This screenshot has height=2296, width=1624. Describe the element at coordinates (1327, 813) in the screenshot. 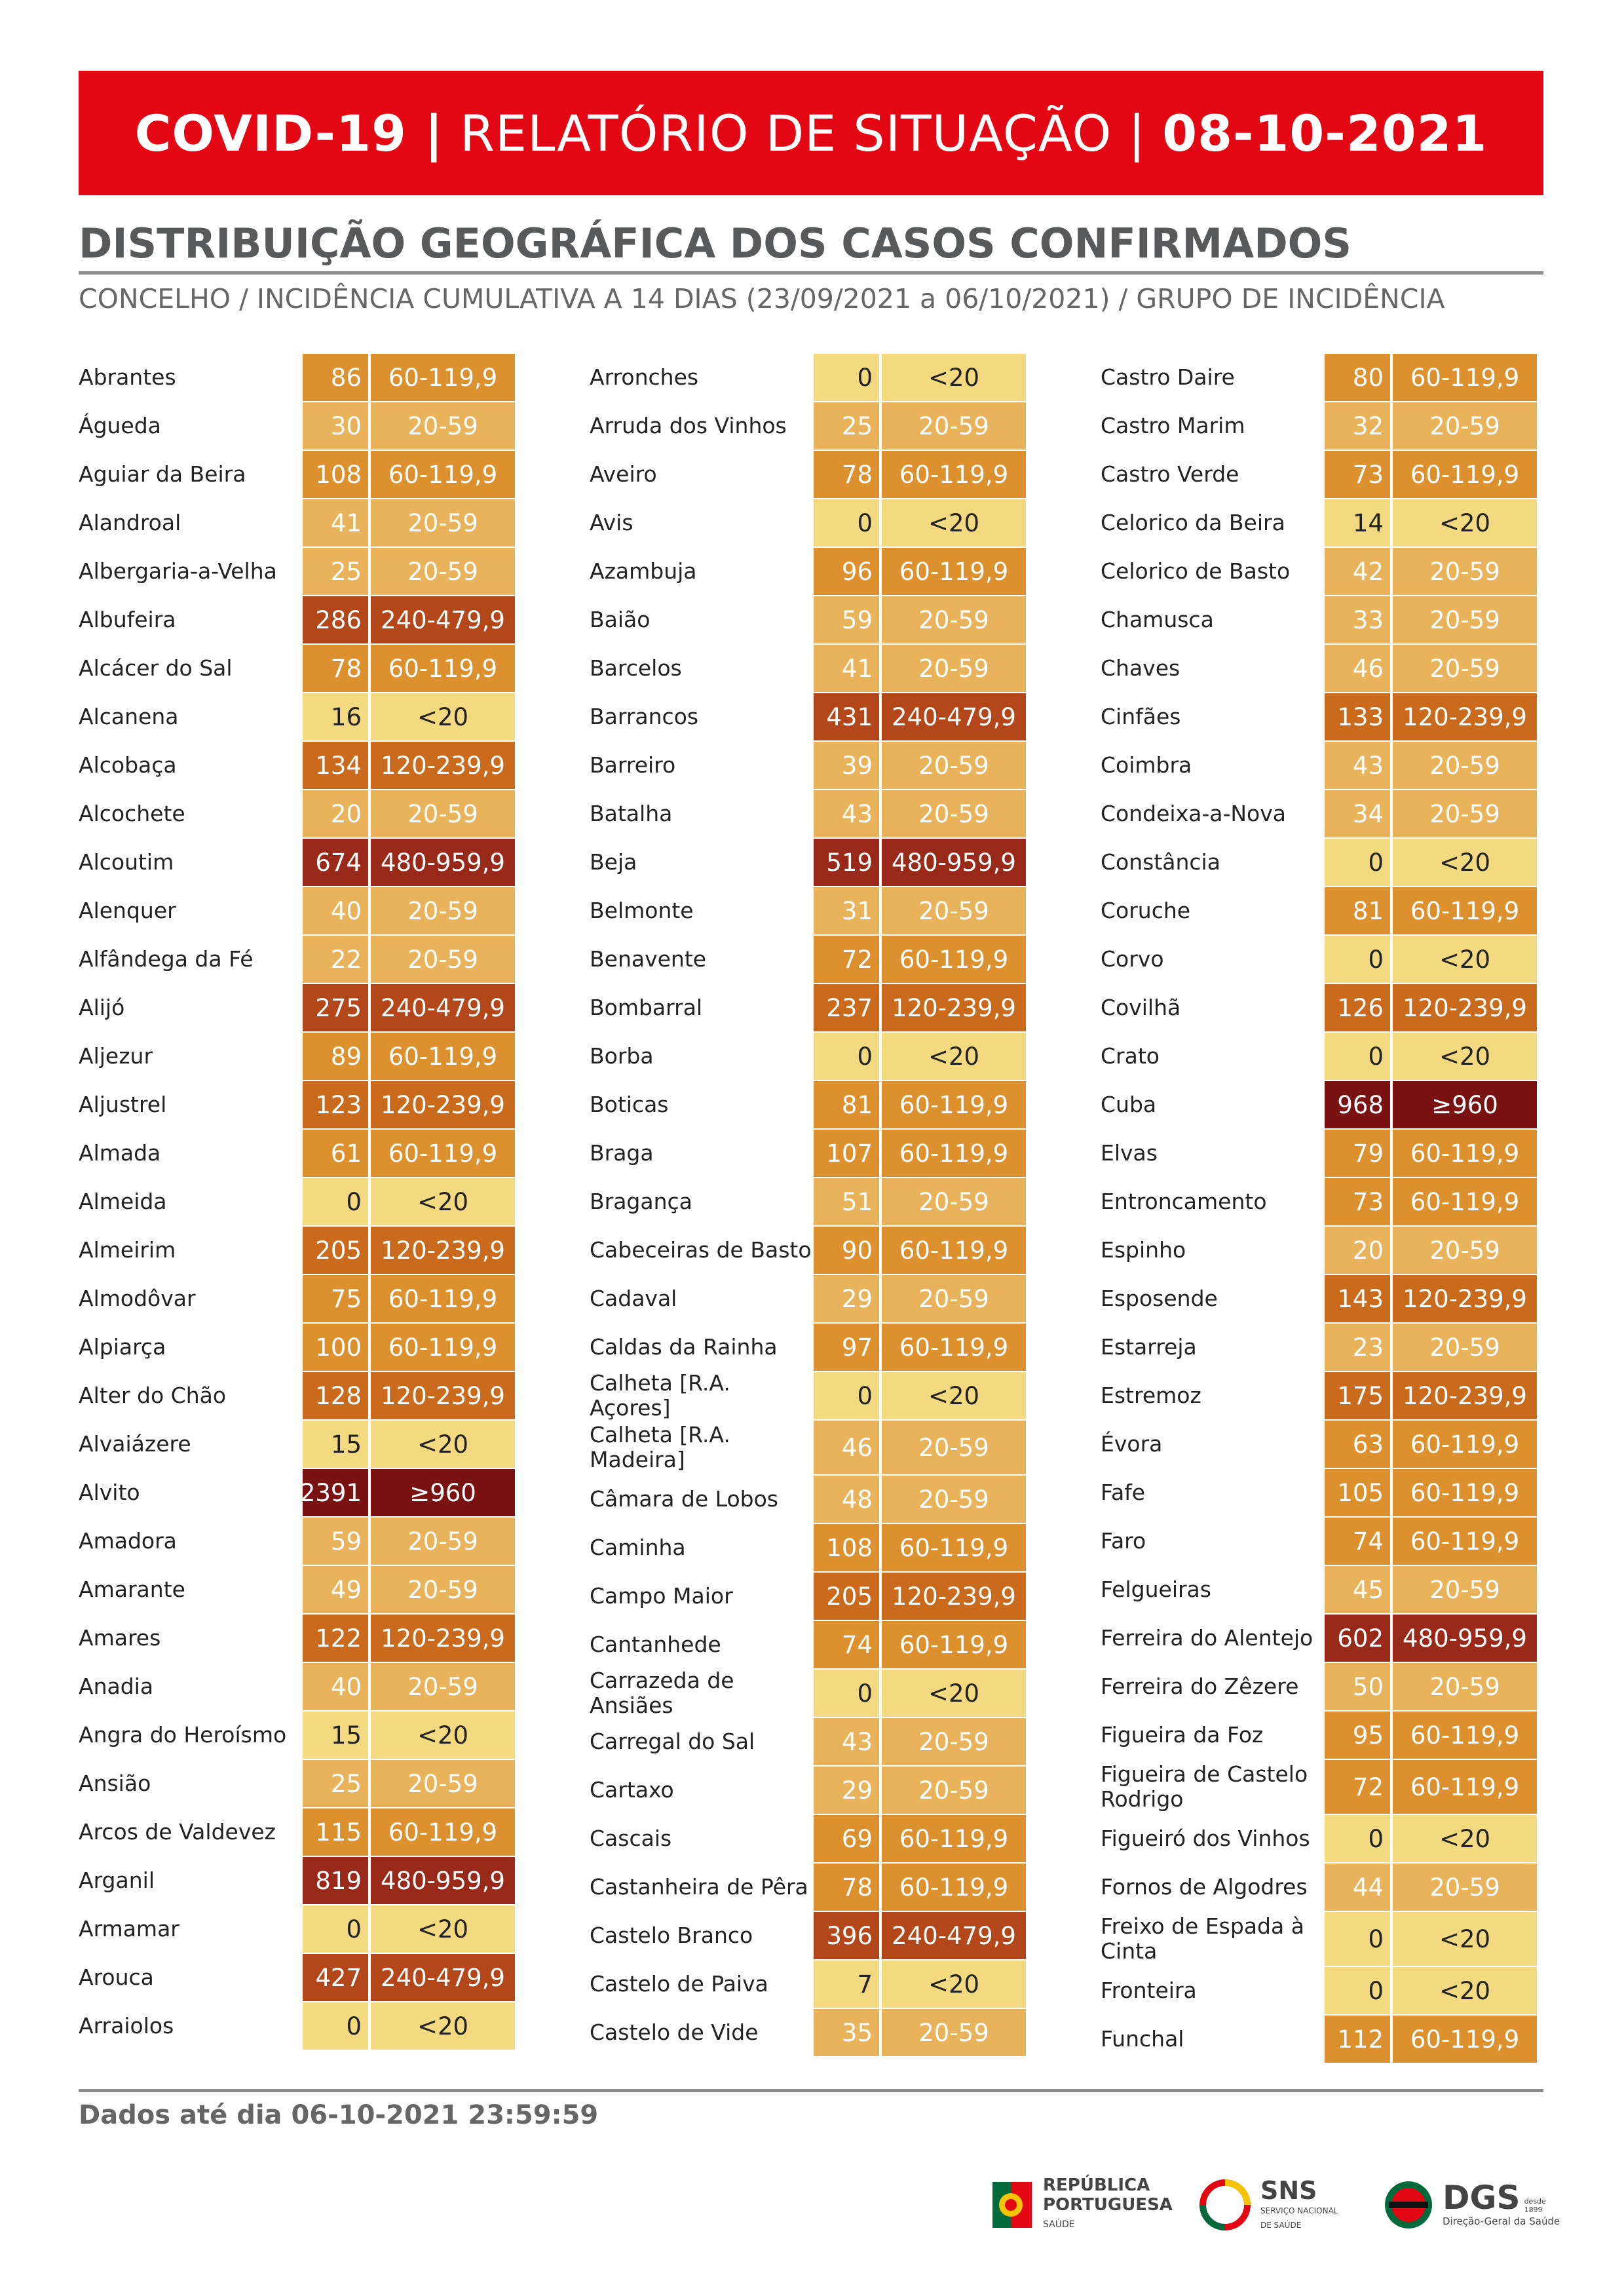

I see `table-row: Condeixa-a-Nova 34 20-59` at that location.